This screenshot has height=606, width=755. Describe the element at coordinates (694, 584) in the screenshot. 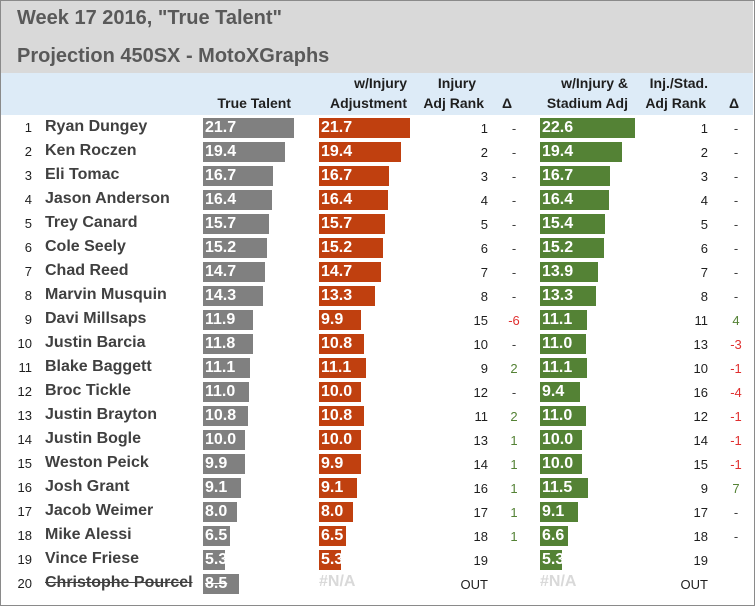

I see `stadium-adj-rank: OUT` at that location.